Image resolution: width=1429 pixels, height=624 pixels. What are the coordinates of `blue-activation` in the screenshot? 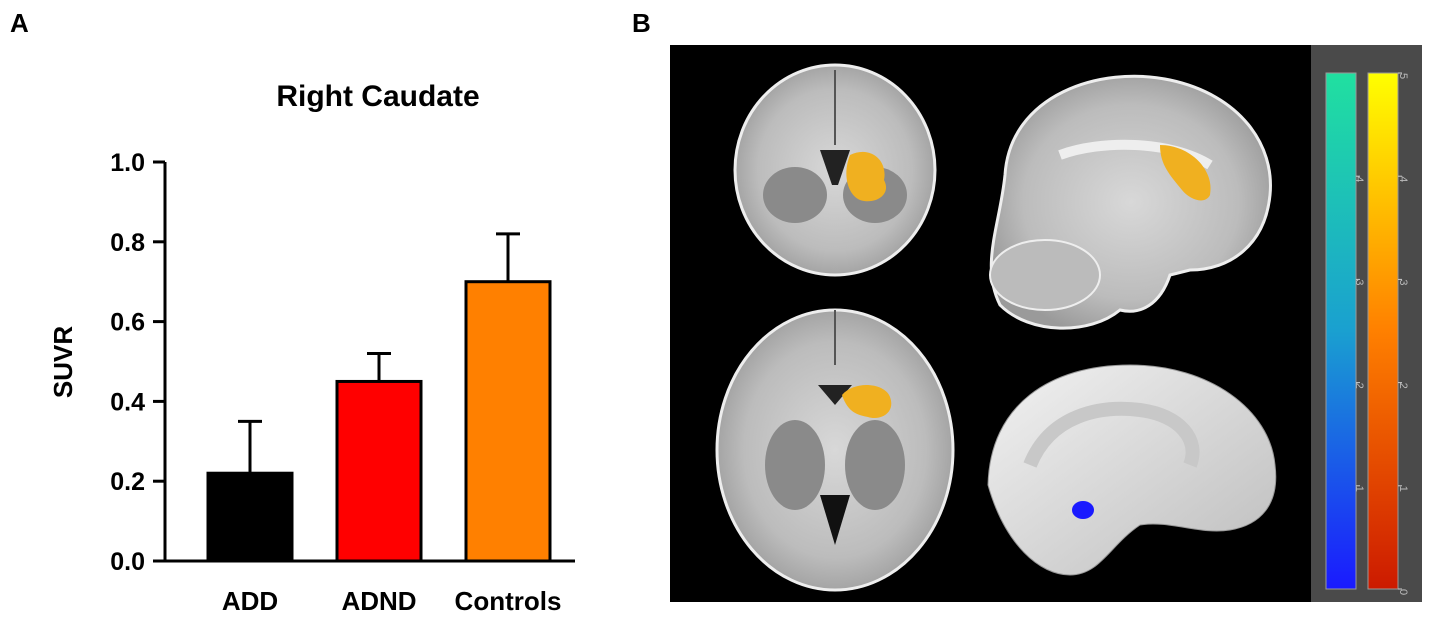 It's located at (1083, 510).